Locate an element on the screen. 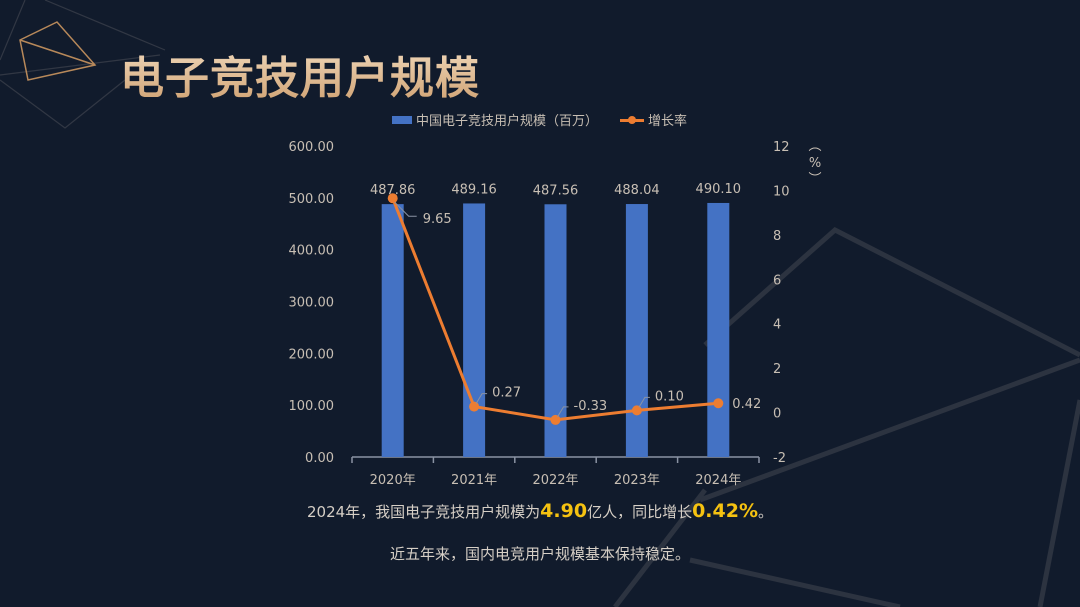 This screenshot has width=1080, height=607. left-axis-tick: 200.00 is located at coordinates (312, 354).